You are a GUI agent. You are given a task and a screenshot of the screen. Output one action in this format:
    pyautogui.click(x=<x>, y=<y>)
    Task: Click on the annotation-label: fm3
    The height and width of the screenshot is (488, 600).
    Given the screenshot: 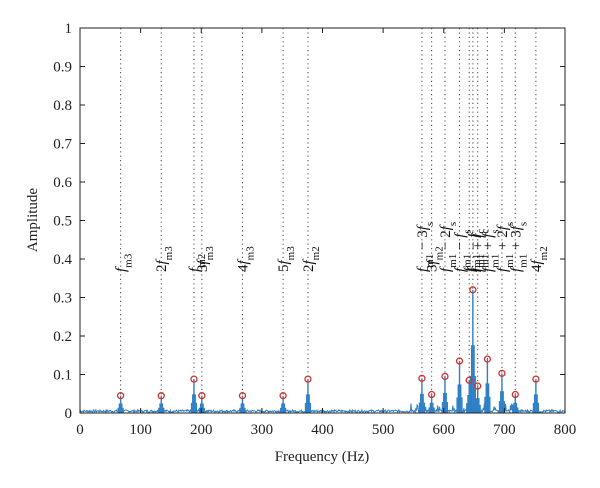 What is the action you would take?
    pyautogui.click(x=124, y=262)
    